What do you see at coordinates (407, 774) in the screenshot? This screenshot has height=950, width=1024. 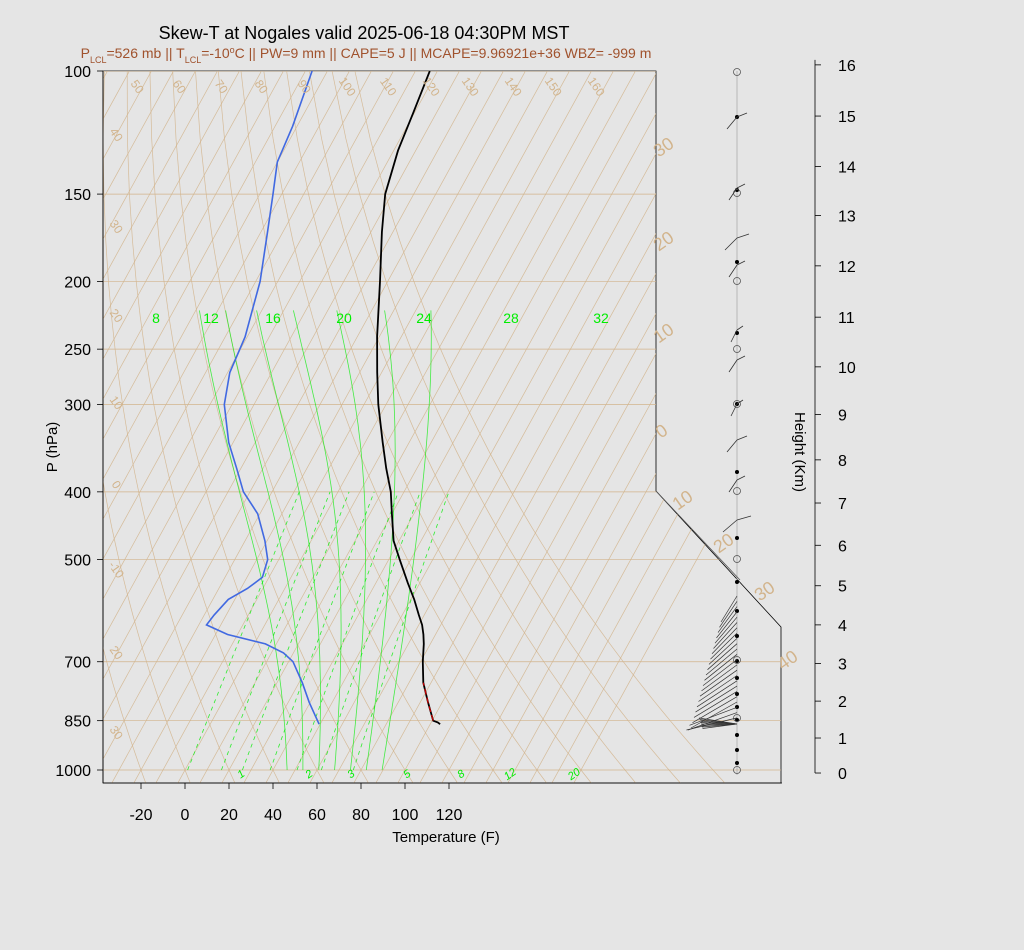 I see `mixing-ratio-label: 5` at bounding box center [407, 774].